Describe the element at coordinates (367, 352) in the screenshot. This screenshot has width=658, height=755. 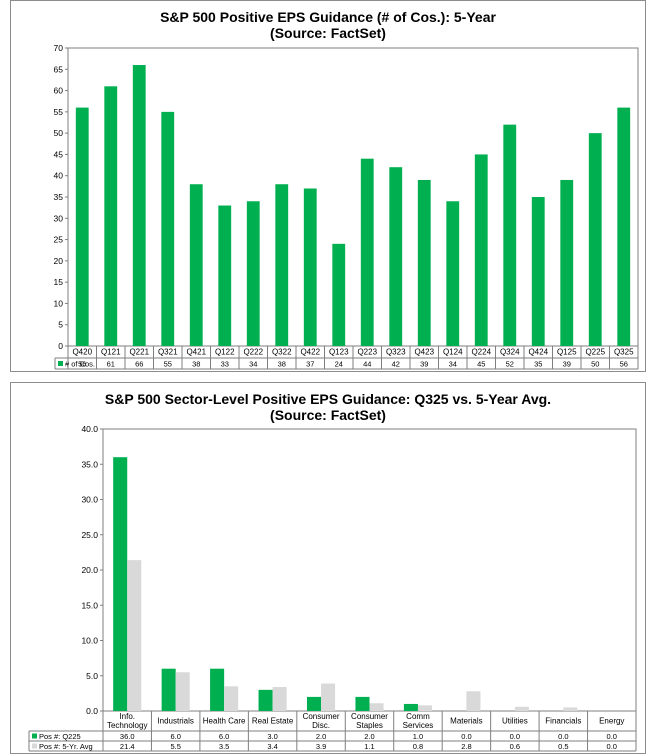
I see `category-label: Q223` at that location.